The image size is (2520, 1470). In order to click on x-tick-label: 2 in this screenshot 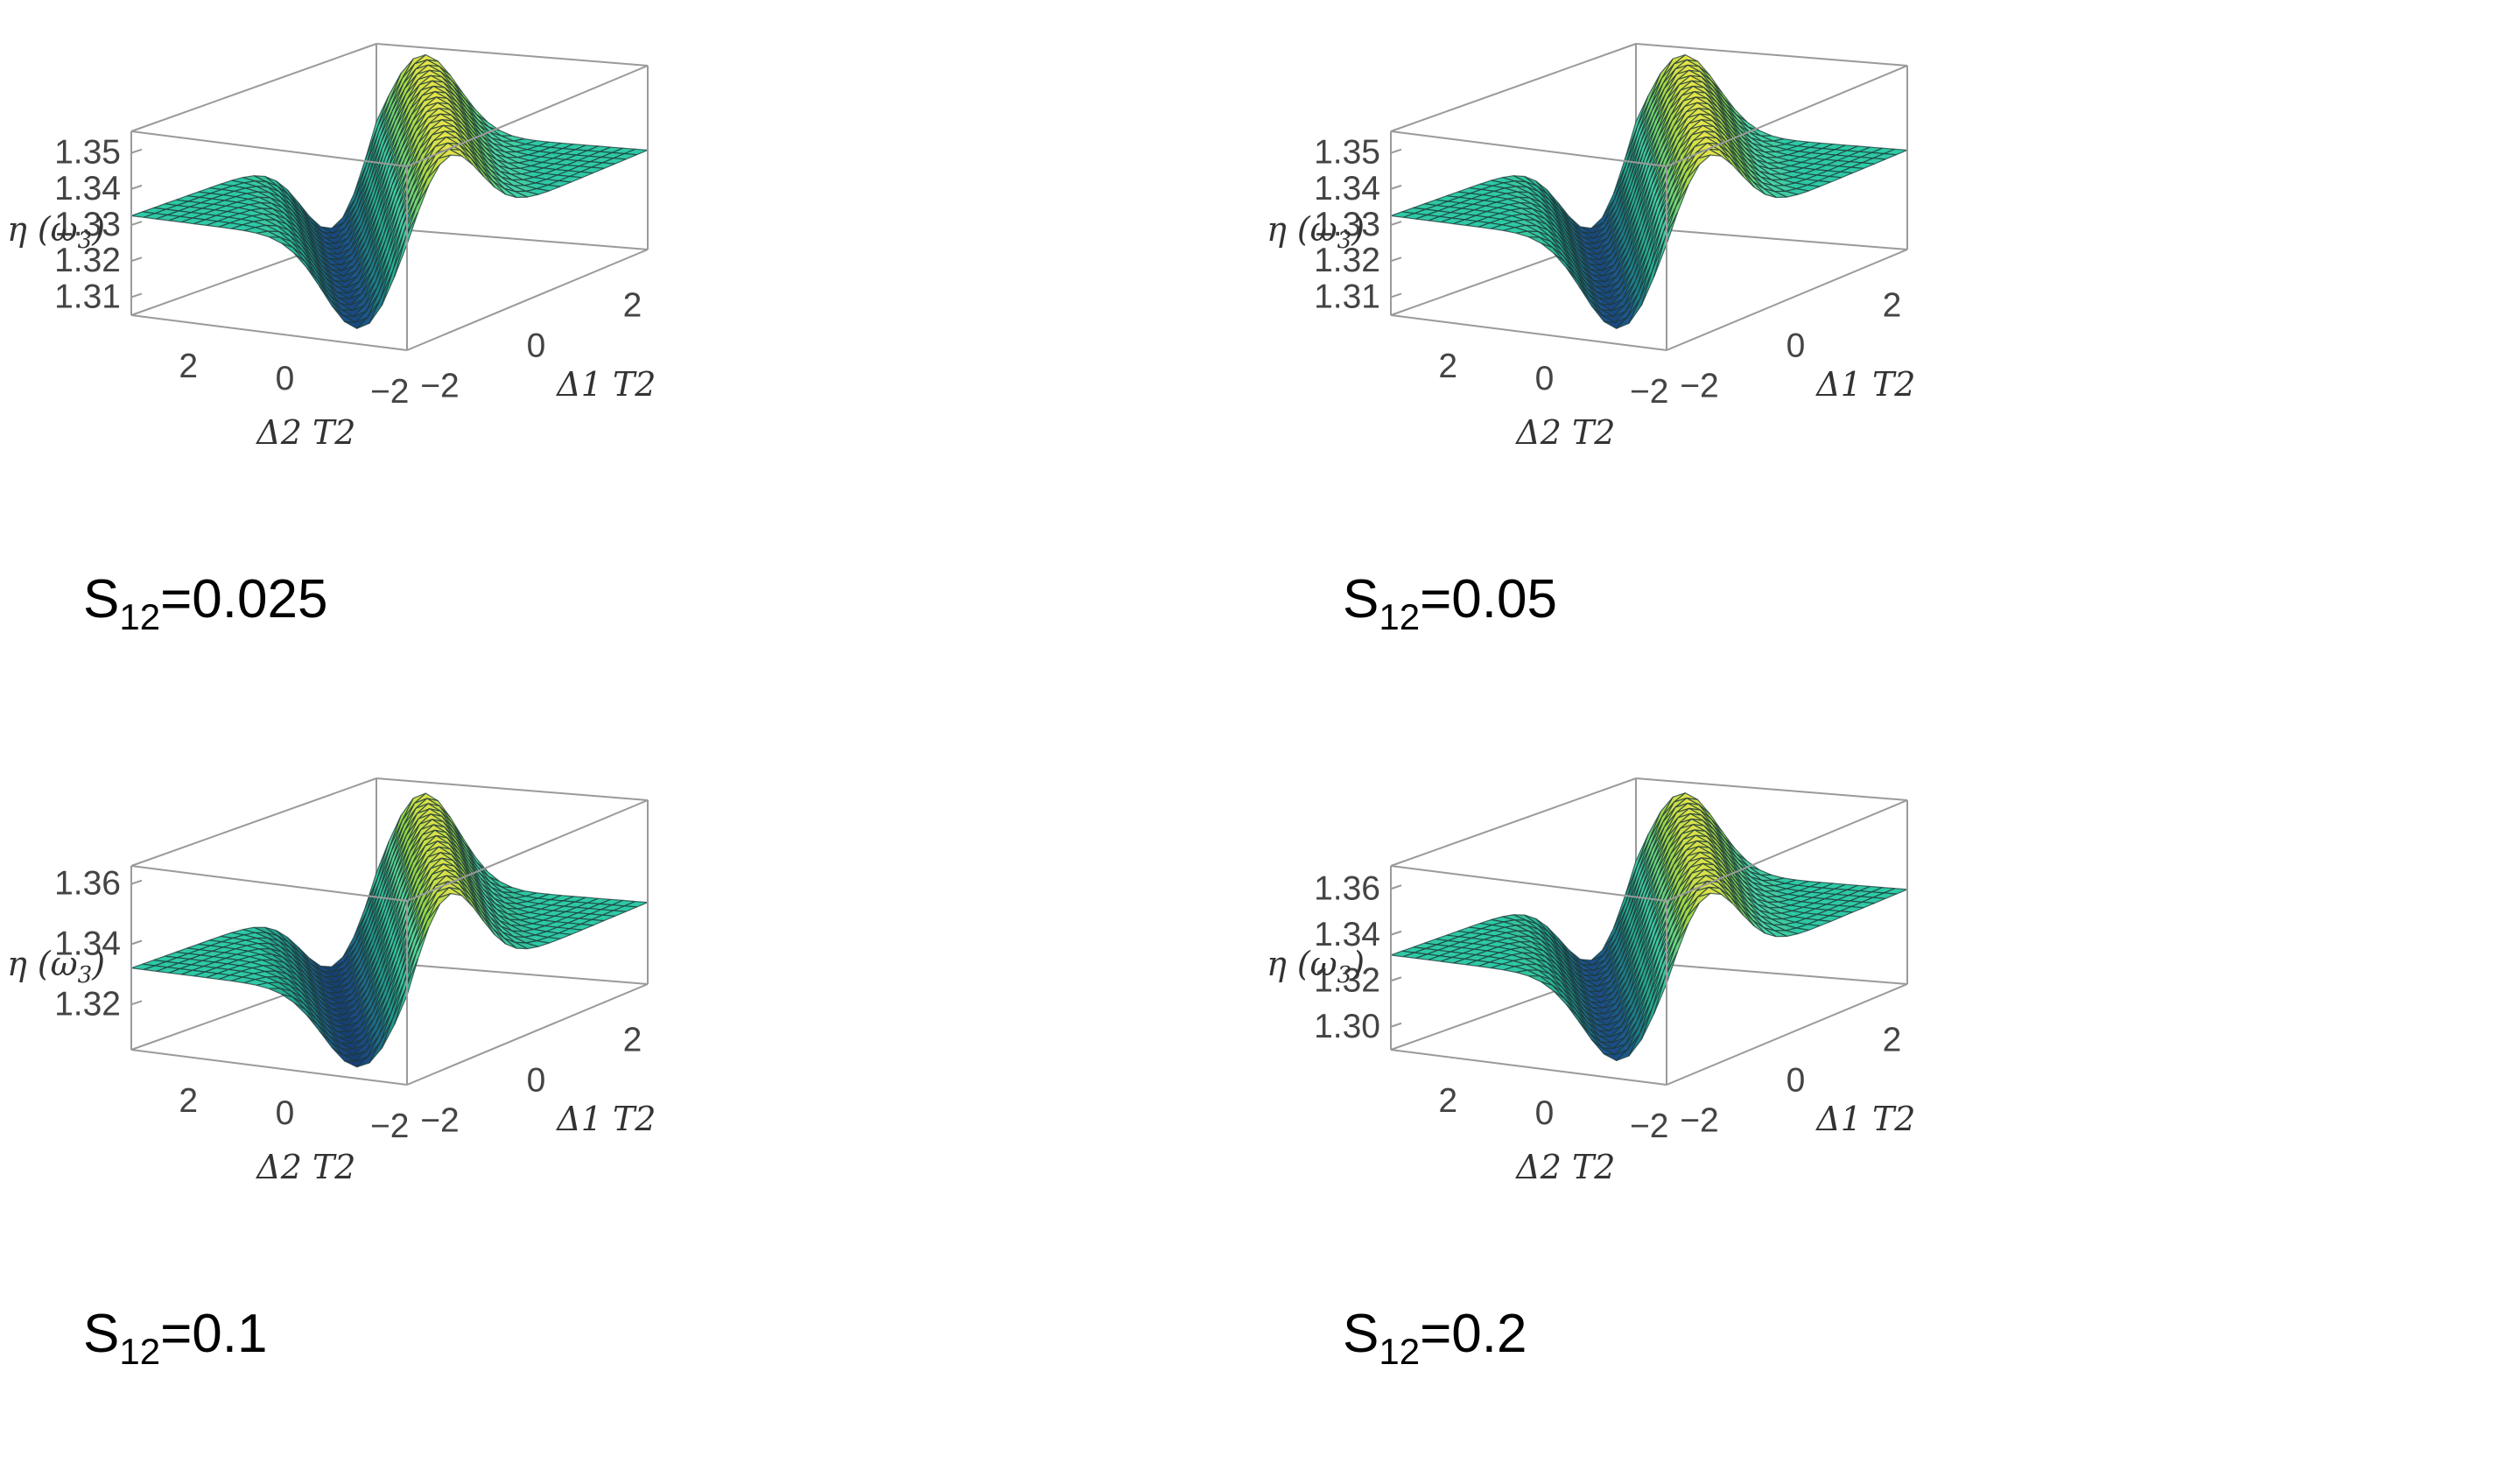, I will do `click(1892, 1040)`.